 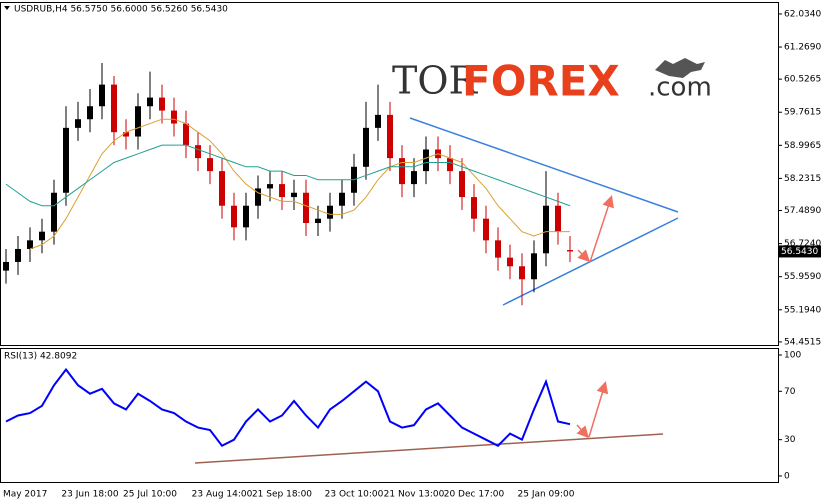 What do you see at coordinates (802, 80) in the screenshot?
I see `y-tick-label: 60.5265` at bounding box center [802, 80].